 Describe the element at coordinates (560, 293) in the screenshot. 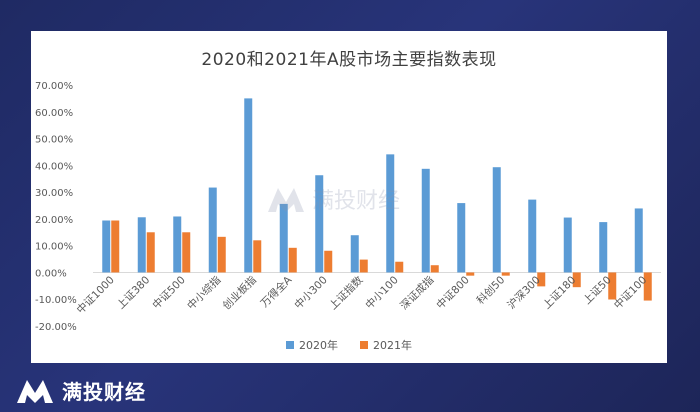

I see `x-tick-label: 上证180` at that location.